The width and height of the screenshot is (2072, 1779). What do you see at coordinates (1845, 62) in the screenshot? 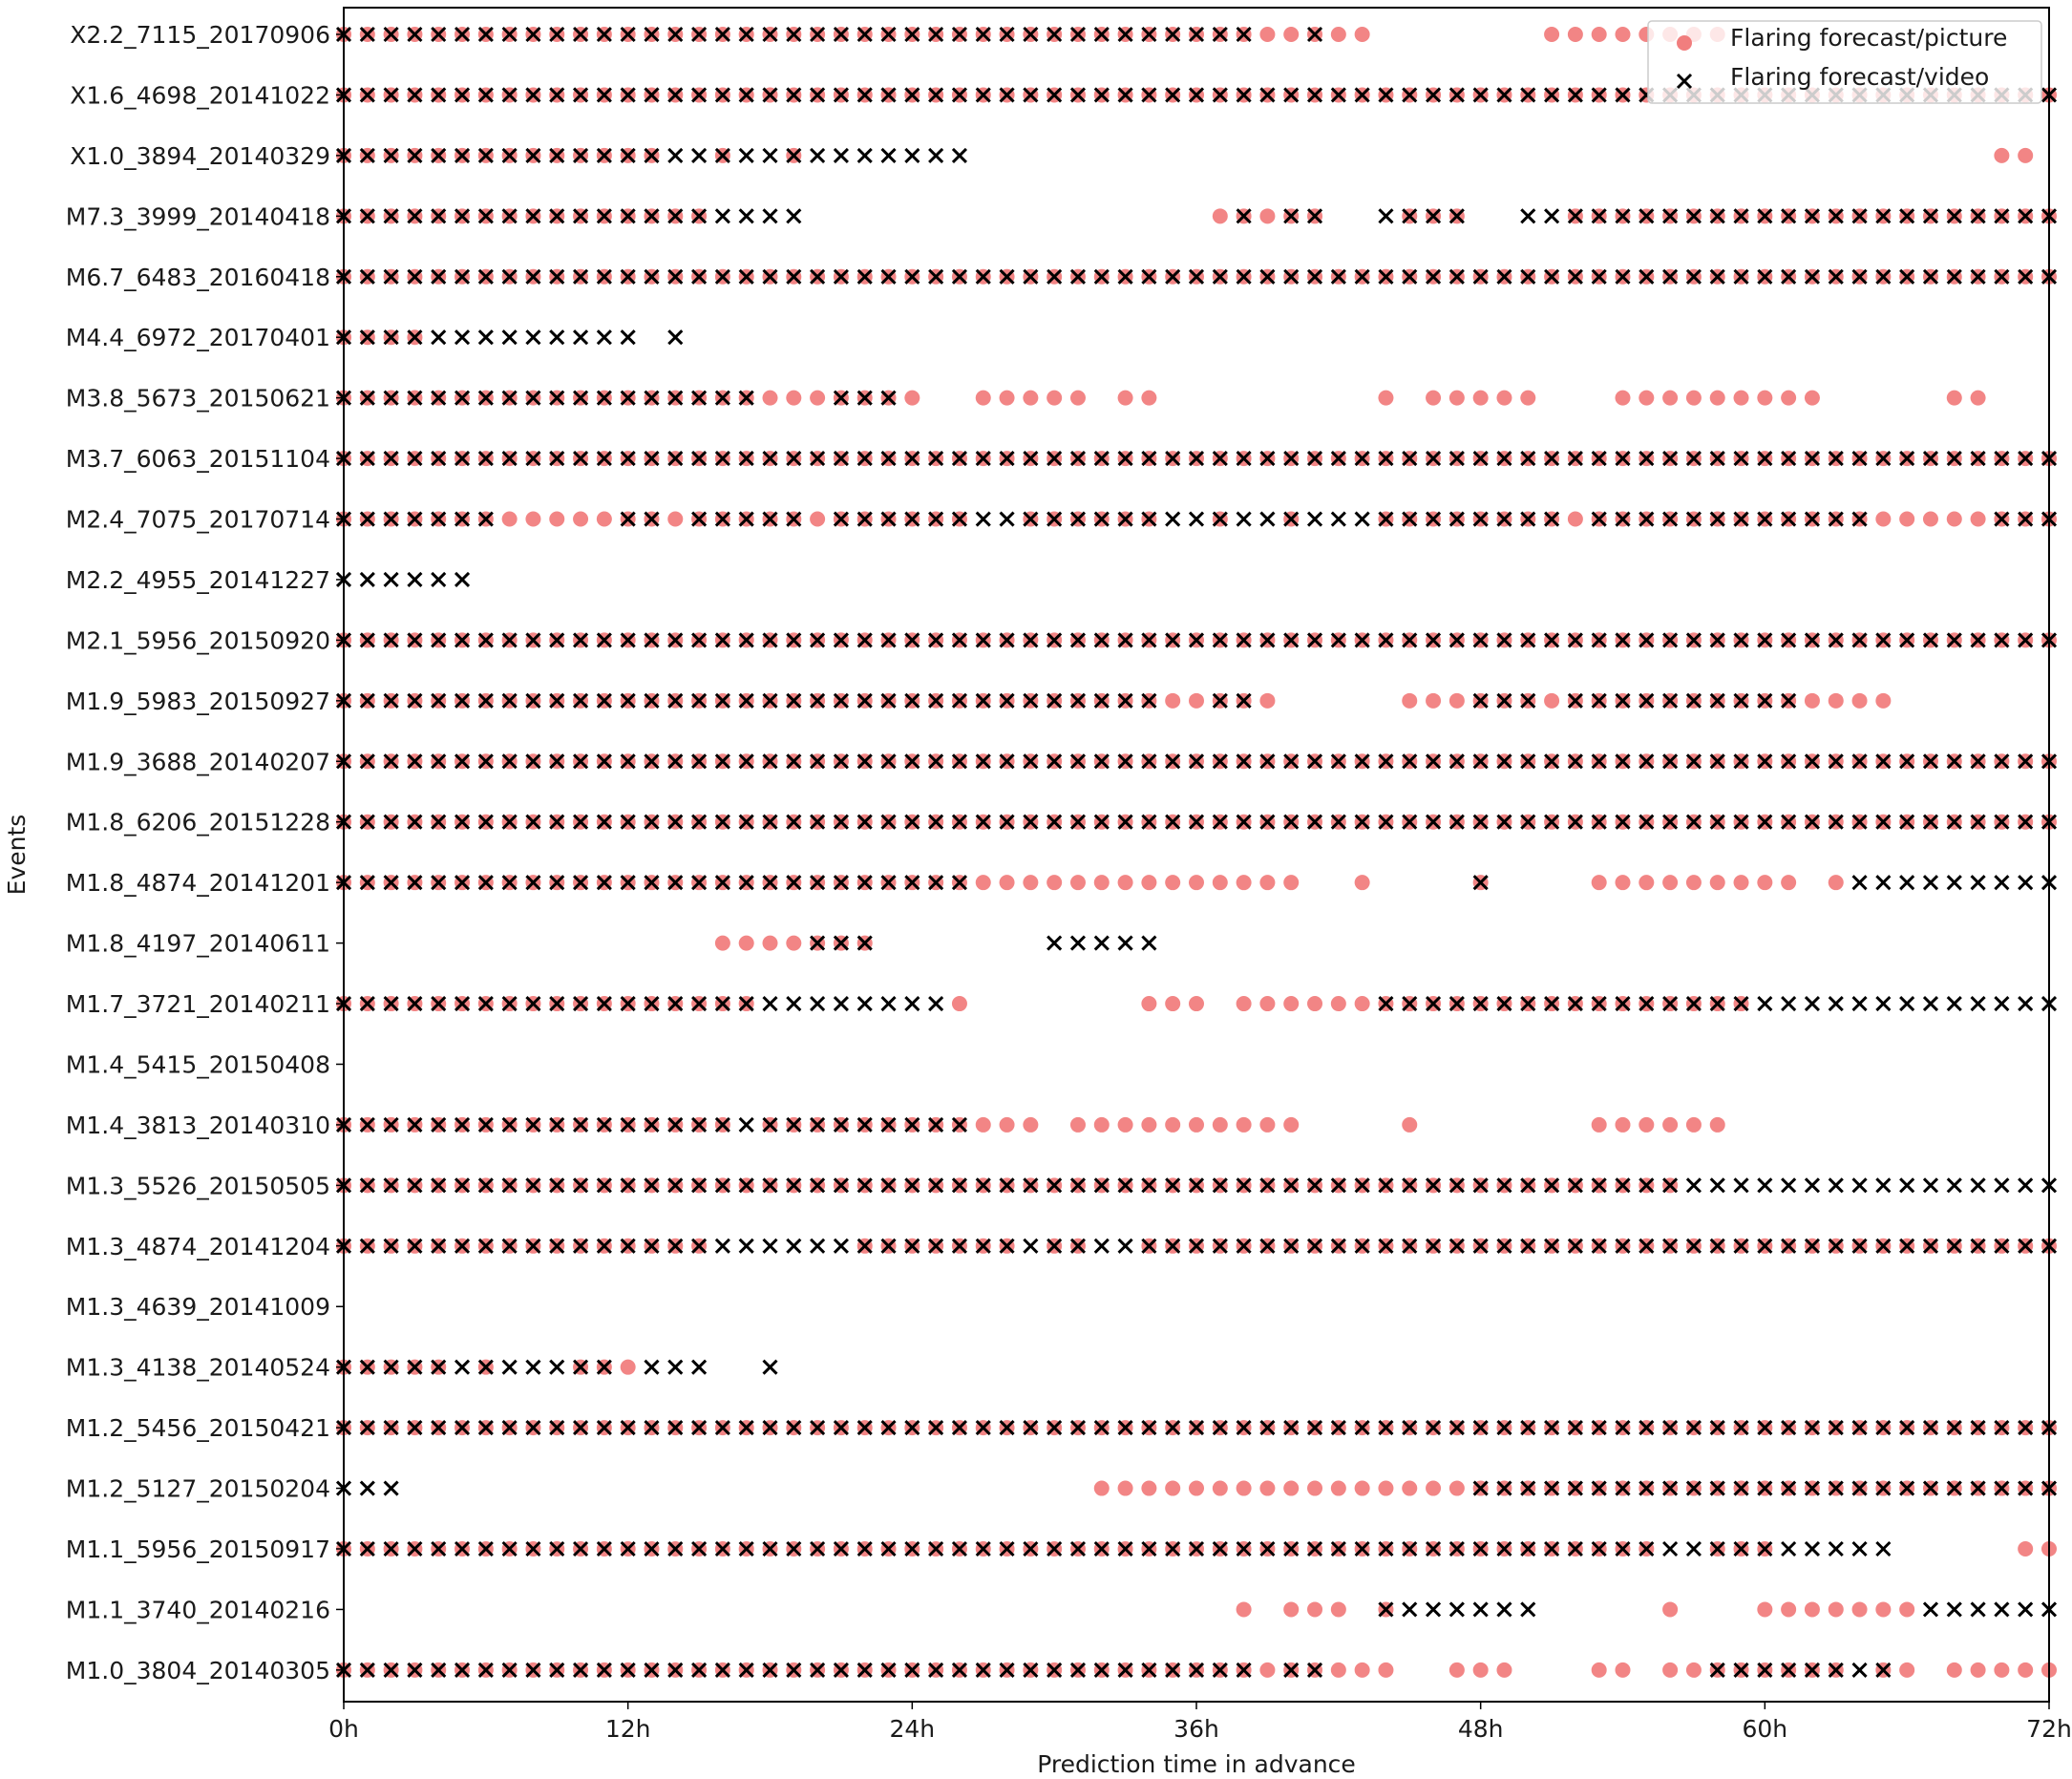
I see `legend-box` at bounding box center [1845, 62].